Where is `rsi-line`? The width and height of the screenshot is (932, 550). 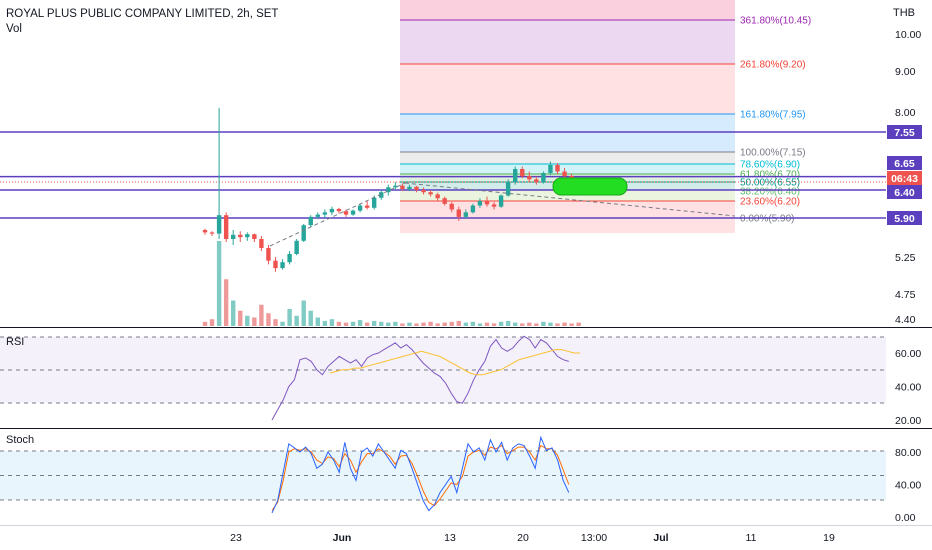 rsi-line is located at coordinates (420, 378).